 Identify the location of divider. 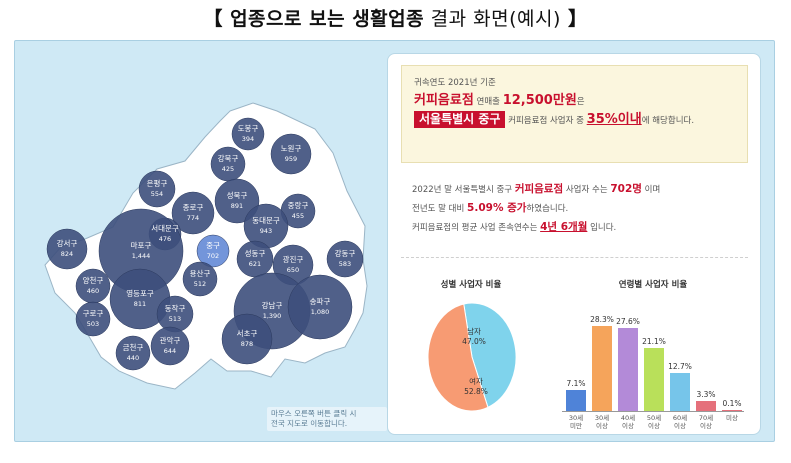
(574, 257).